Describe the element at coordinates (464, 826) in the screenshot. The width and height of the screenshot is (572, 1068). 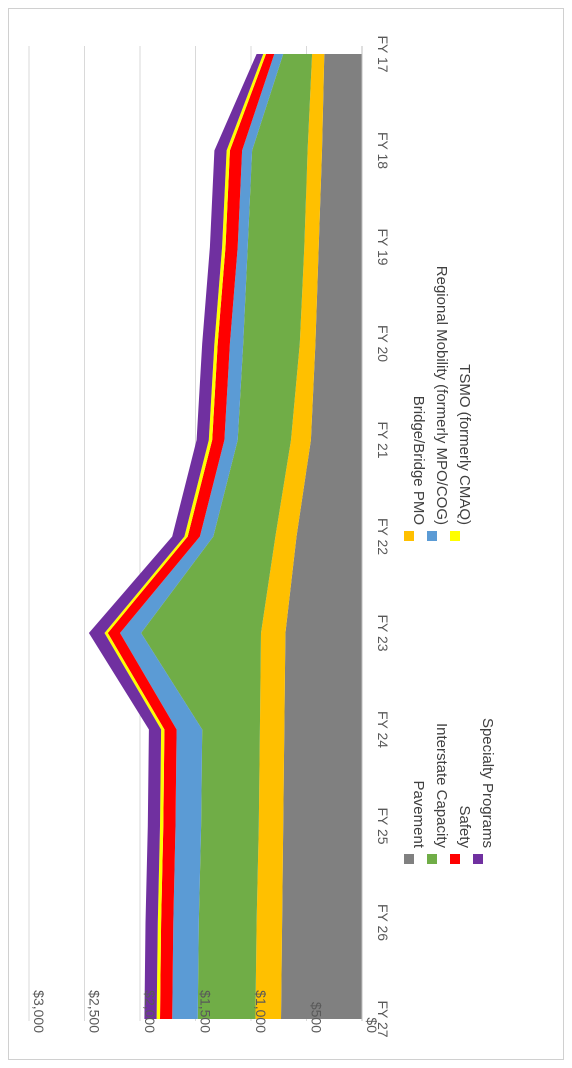
I see `legend-label: Safety` at that location.